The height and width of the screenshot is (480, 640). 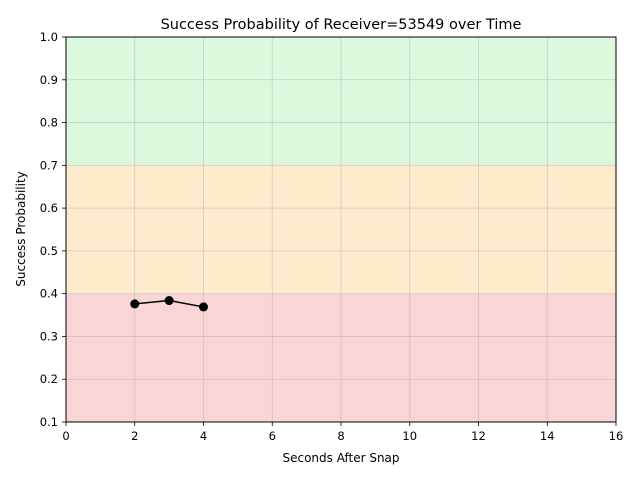 What do you see at coordinates (49, 80) in the screenshot?
I see `y-tick-label: 0.9` at bounding box center [49, 80].